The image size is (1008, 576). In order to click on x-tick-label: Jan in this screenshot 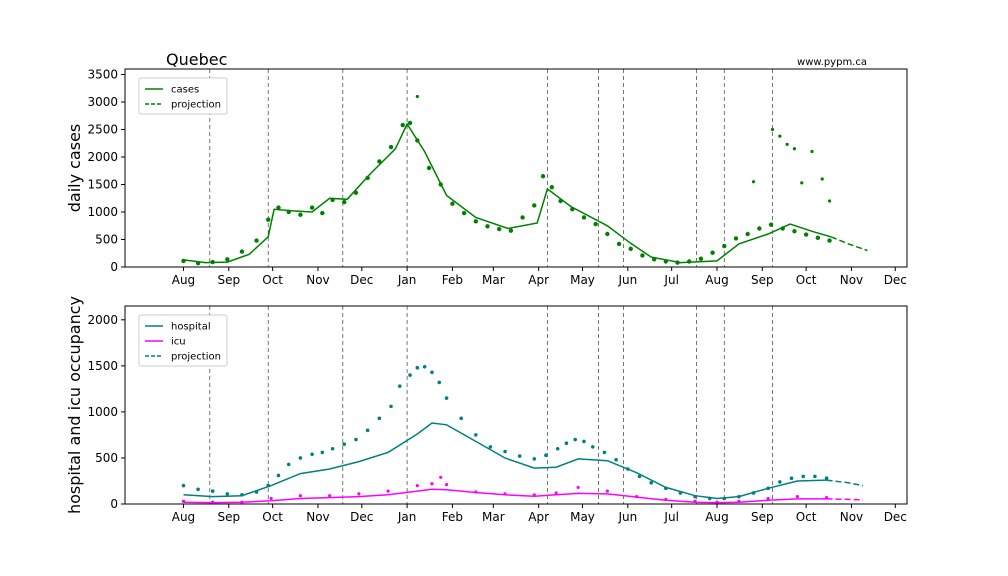, I will do `click(407, 517)`.